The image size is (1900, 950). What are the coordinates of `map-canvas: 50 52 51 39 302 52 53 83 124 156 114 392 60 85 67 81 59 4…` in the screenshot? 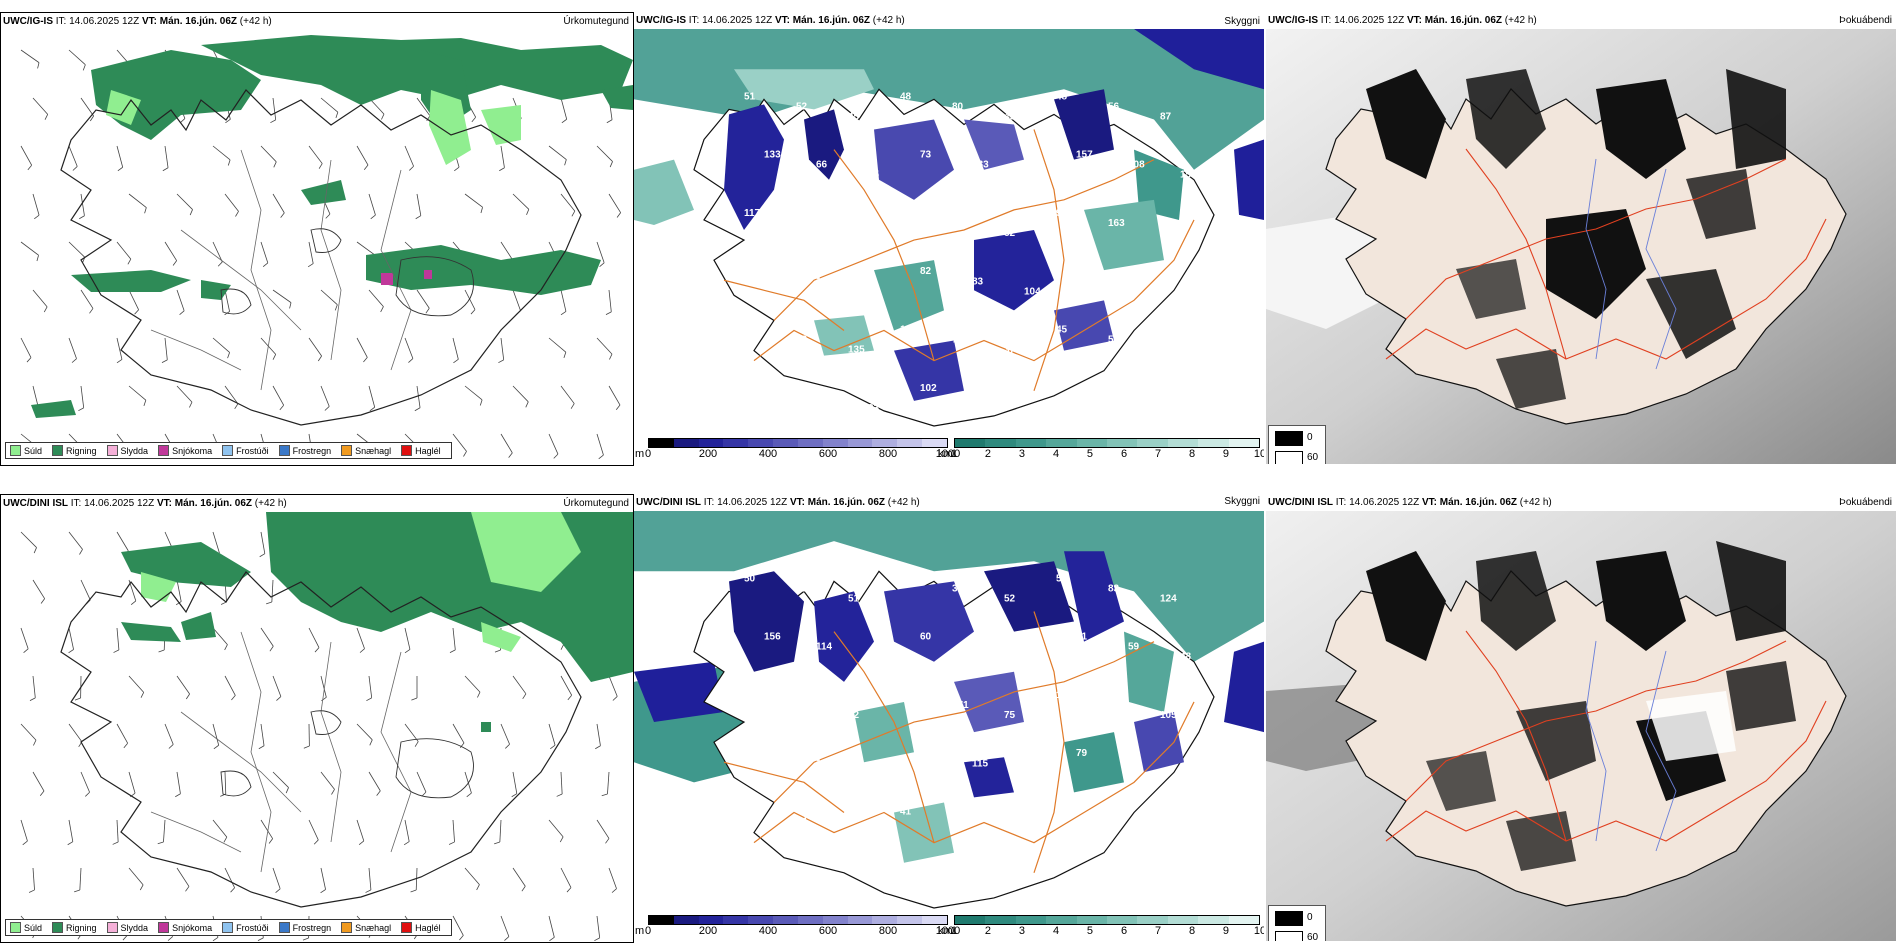 It's located at (949, 712).